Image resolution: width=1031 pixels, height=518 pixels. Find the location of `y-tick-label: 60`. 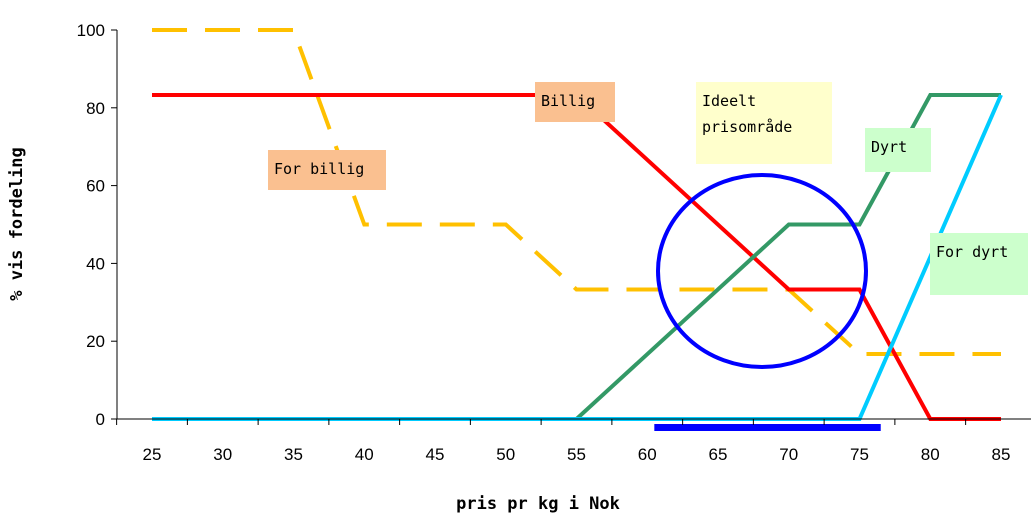

y-tick-label: 60 is located at coordinates (95, 186).